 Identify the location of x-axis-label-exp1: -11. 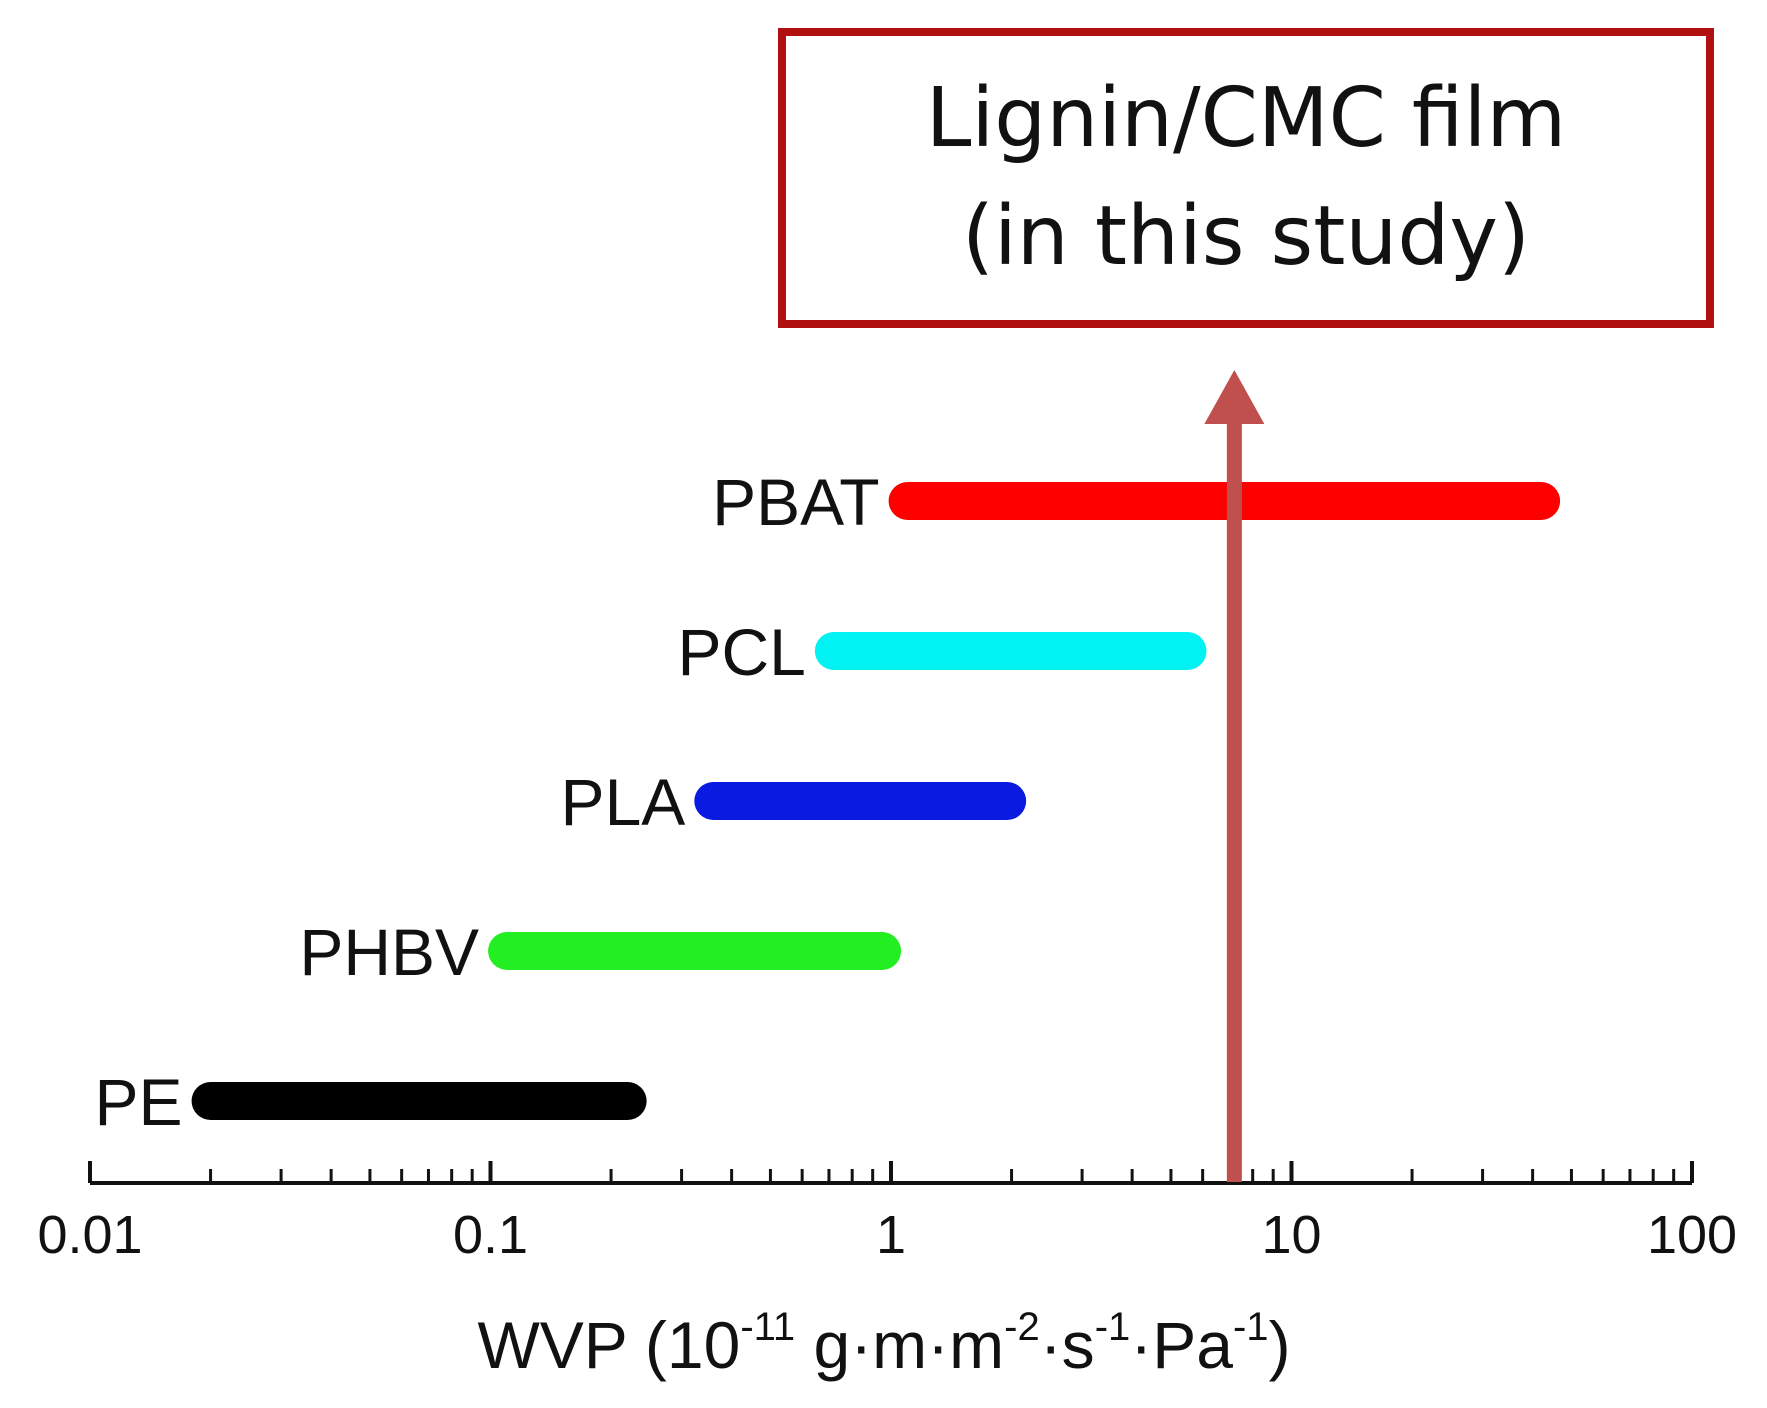
(767, 1327).